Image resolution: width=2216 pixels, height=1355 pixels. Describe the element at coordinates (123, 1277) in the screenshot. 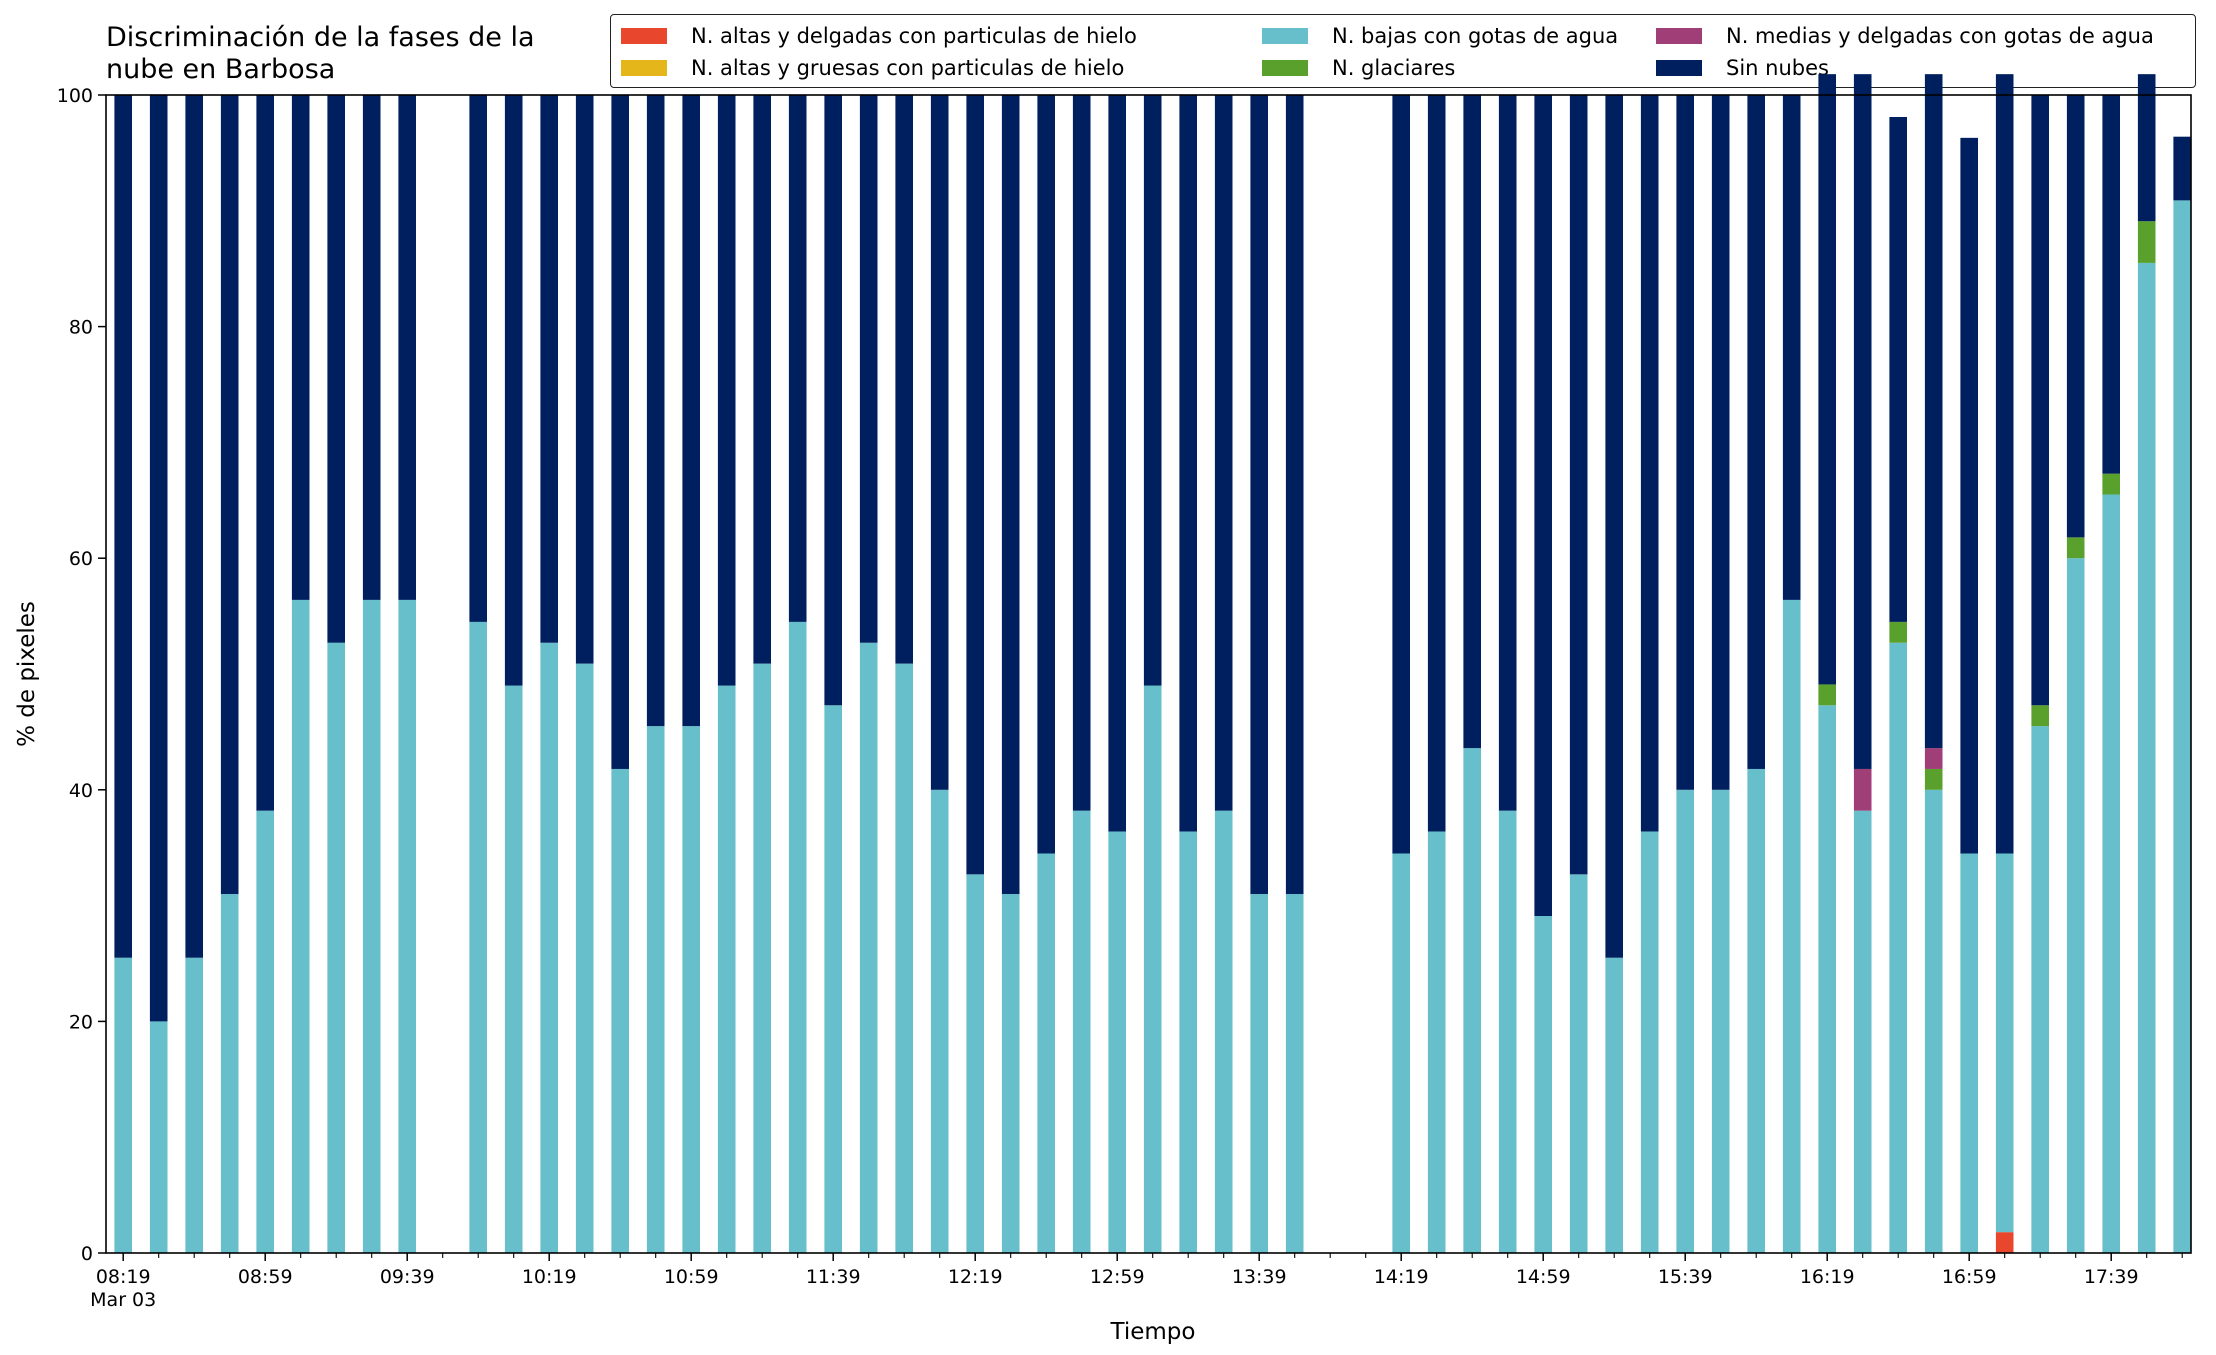

I see `x-tick-label: 08:19` at that location.